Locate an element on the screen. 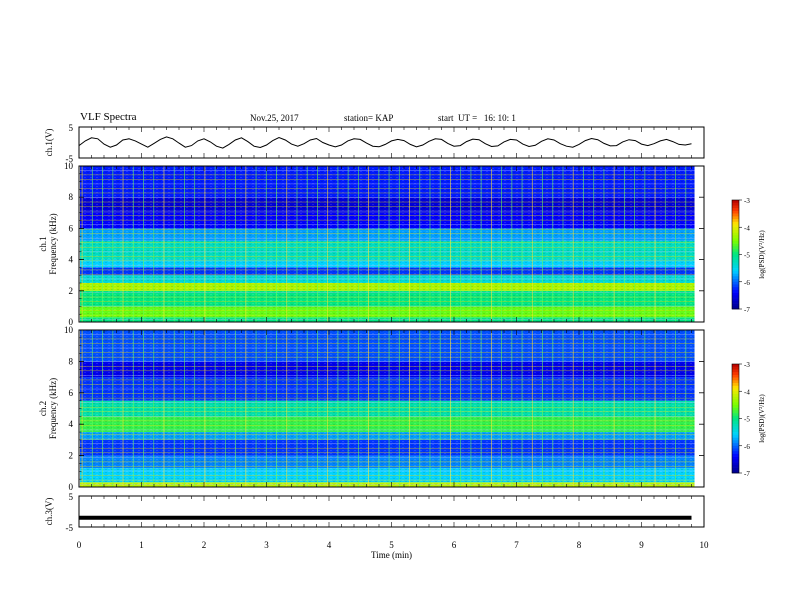  ch1-spec-ytick-label: 4 is located at coordinates (71, 260).